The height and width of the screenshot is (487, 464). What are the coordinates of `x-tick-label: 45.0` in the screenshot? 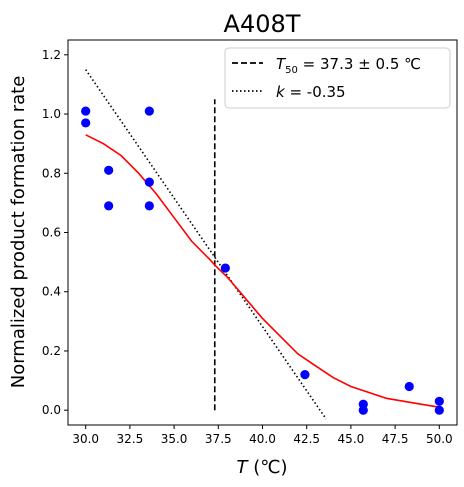 It's located at (351, 439).